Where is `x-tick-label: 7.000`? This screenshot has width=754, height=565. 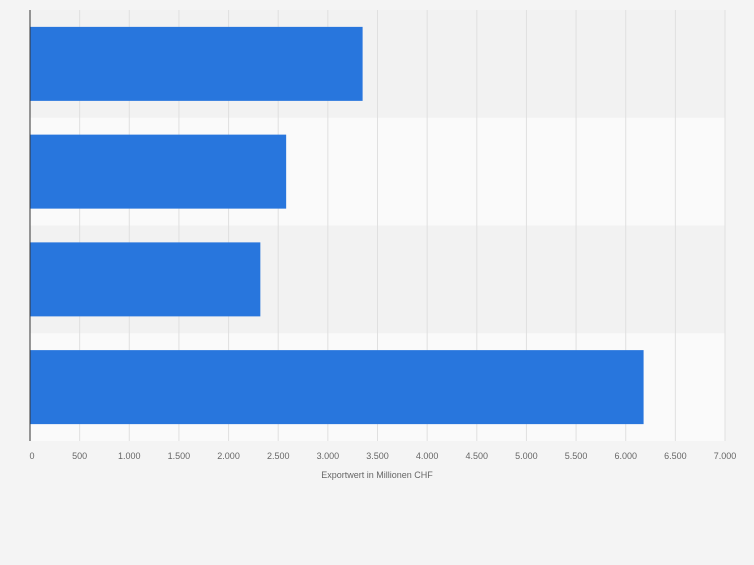
x-tick-label: 7.000 is located at coordinates (725, 456).